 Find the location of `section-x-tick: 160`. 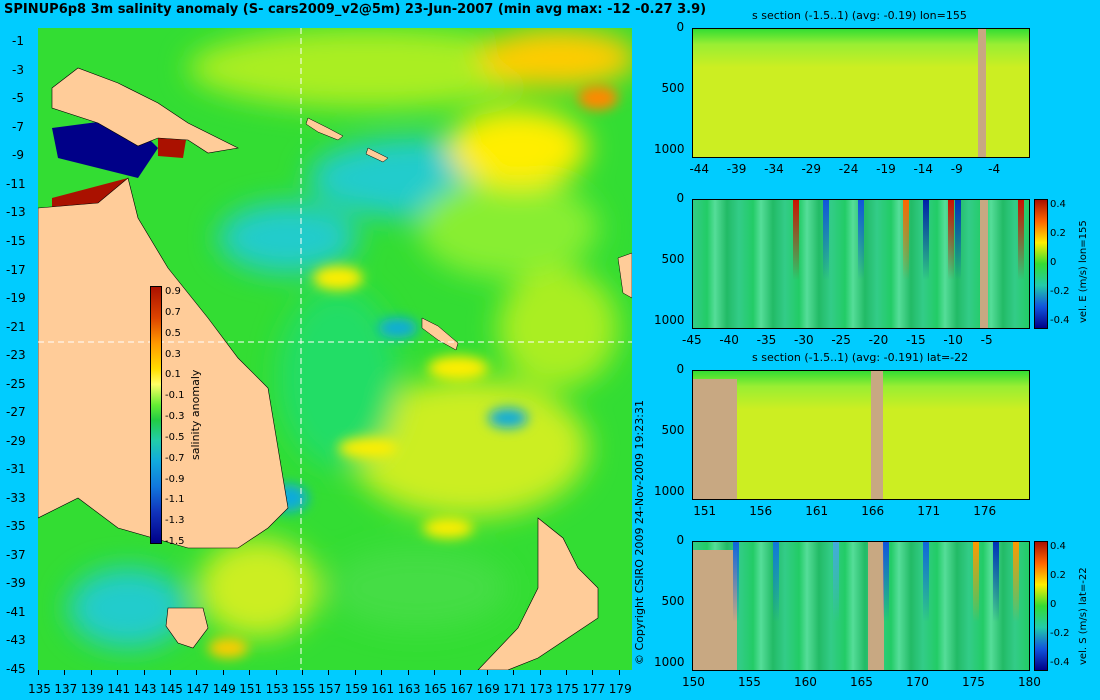

section-x-tick: 160 is located at coordinates (805, 682).